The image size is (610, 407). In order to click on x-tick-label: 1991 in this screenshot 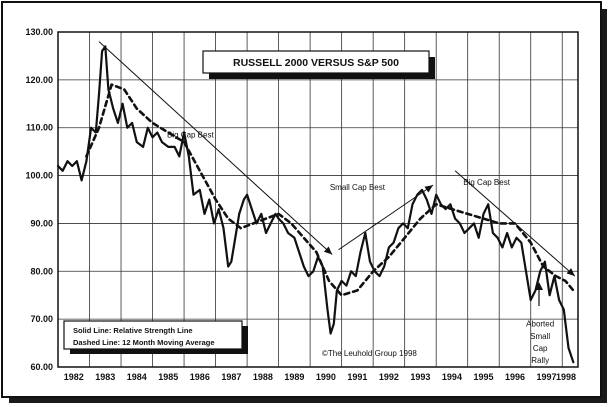, I will do `click(357, 377)`.